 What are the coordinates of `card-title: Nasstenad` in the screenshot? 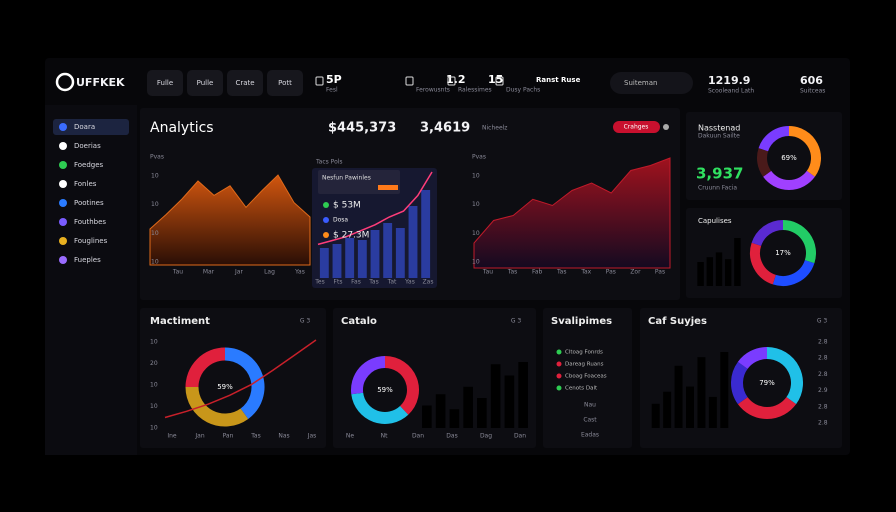 It's located at (719, 128).